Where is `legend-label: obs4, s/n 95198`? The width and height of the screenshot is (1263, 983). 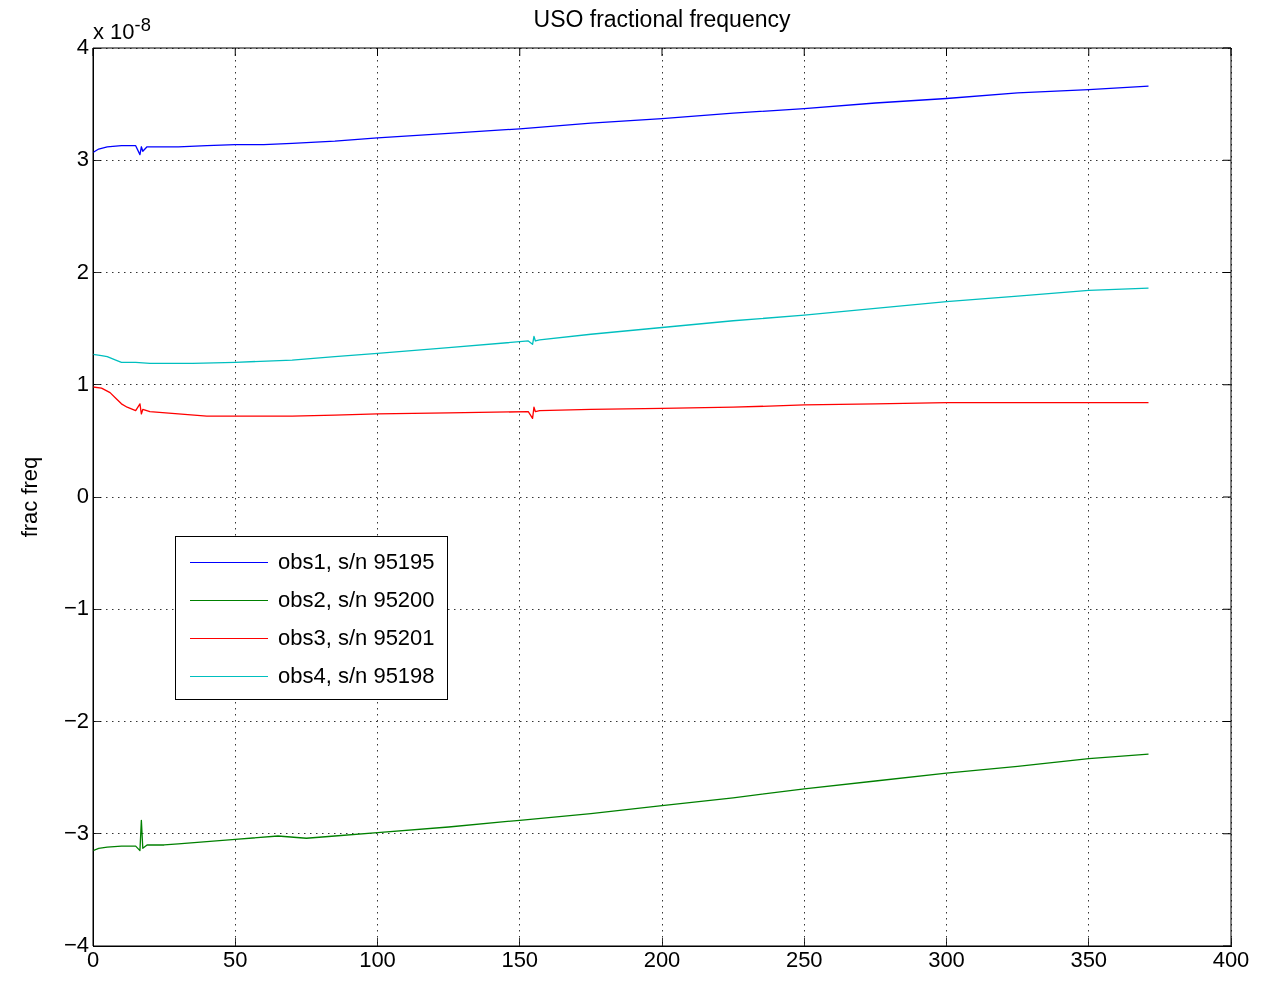
legend-label: obs4, s/n 95198 is located at coordinates (356, 676).